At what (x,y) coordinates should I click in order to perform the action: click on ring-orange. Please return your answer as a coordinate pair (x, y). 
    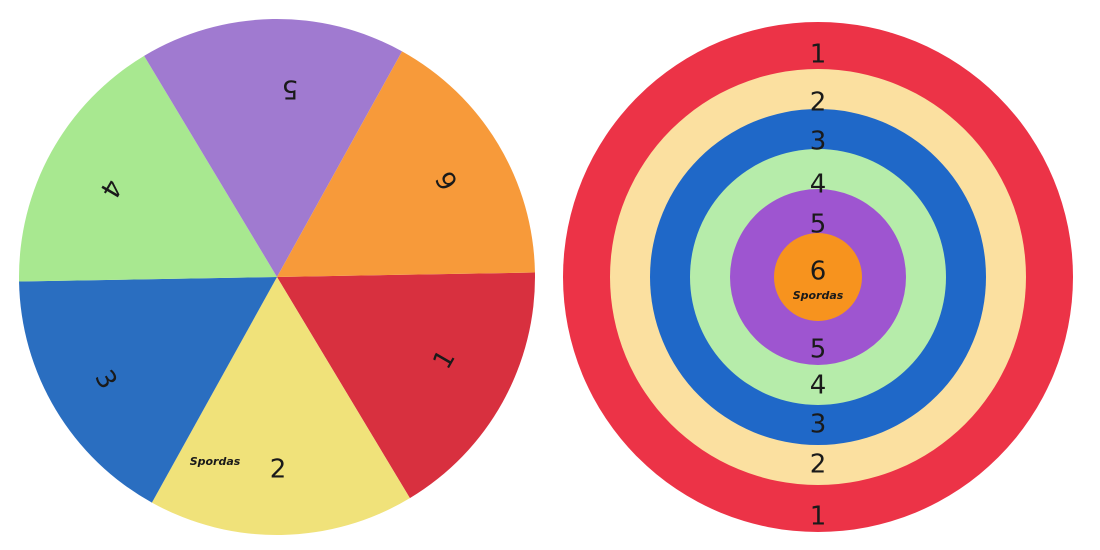
    Looking at the image, I should click on (818, 277).